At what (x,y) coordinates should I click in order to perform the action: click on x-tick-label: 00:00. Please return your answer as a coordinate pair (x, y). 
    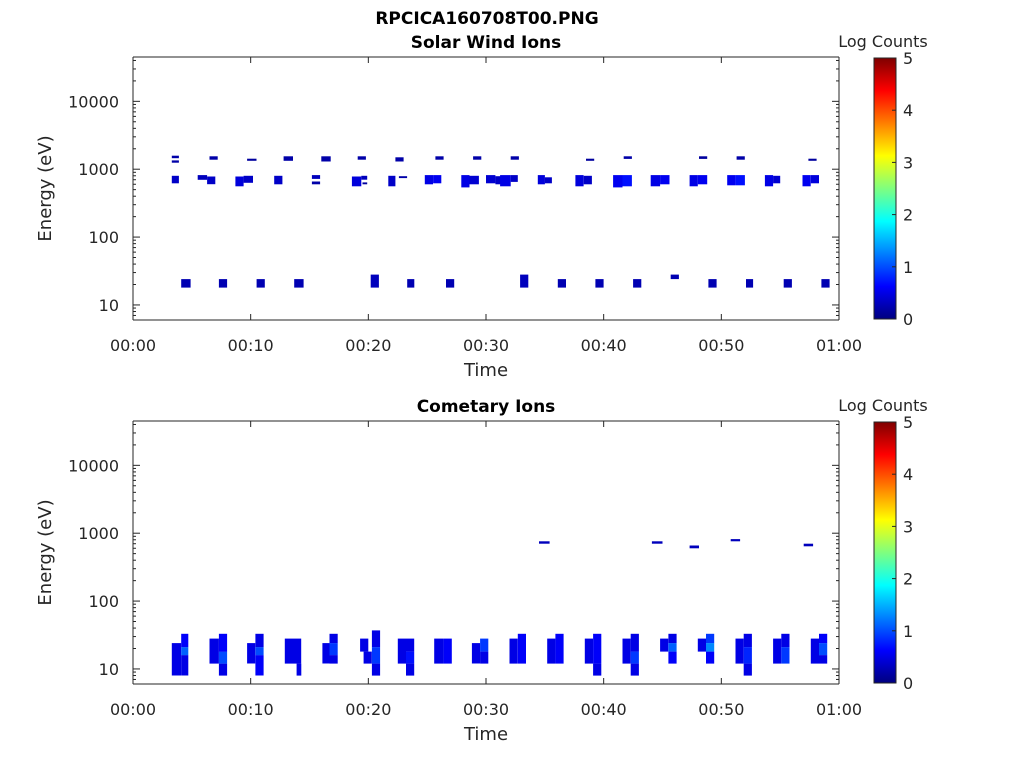
    Looking at the image, I should click on (133, 709).